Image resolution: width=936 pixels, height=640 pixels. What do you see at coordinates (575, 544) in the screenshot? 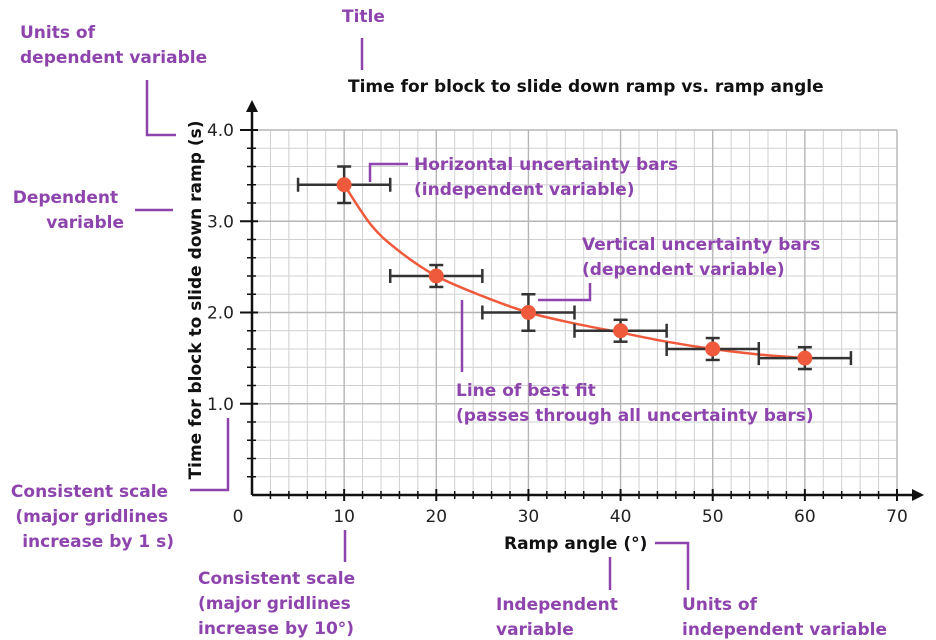
I see `x-axis-label: Ramp angle (°)` at bounding box center [575, 544].